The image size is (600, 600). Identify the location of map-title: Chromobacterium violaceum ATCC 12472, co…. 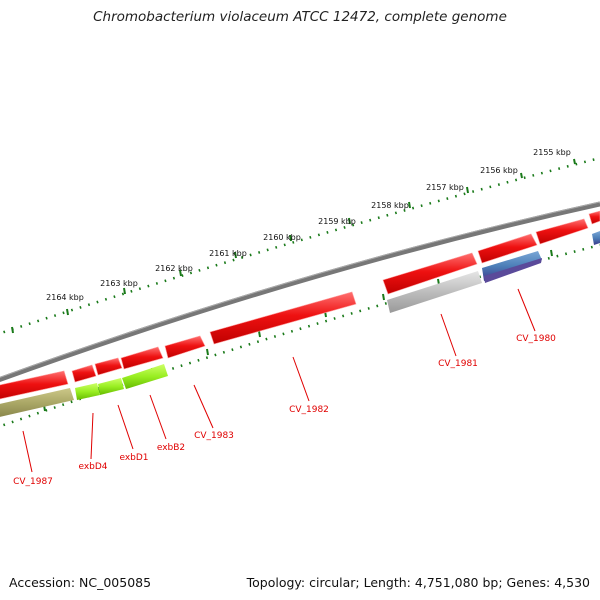
(300, 17).